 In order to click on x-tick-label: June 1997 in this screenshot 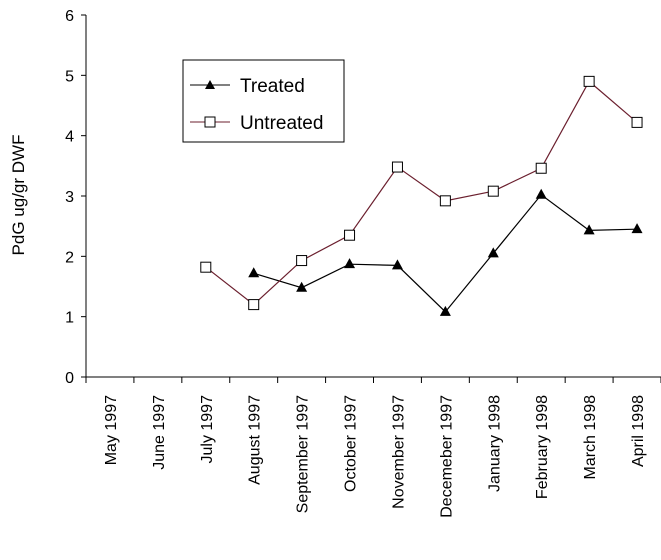, I will do `click(159, 432)`.